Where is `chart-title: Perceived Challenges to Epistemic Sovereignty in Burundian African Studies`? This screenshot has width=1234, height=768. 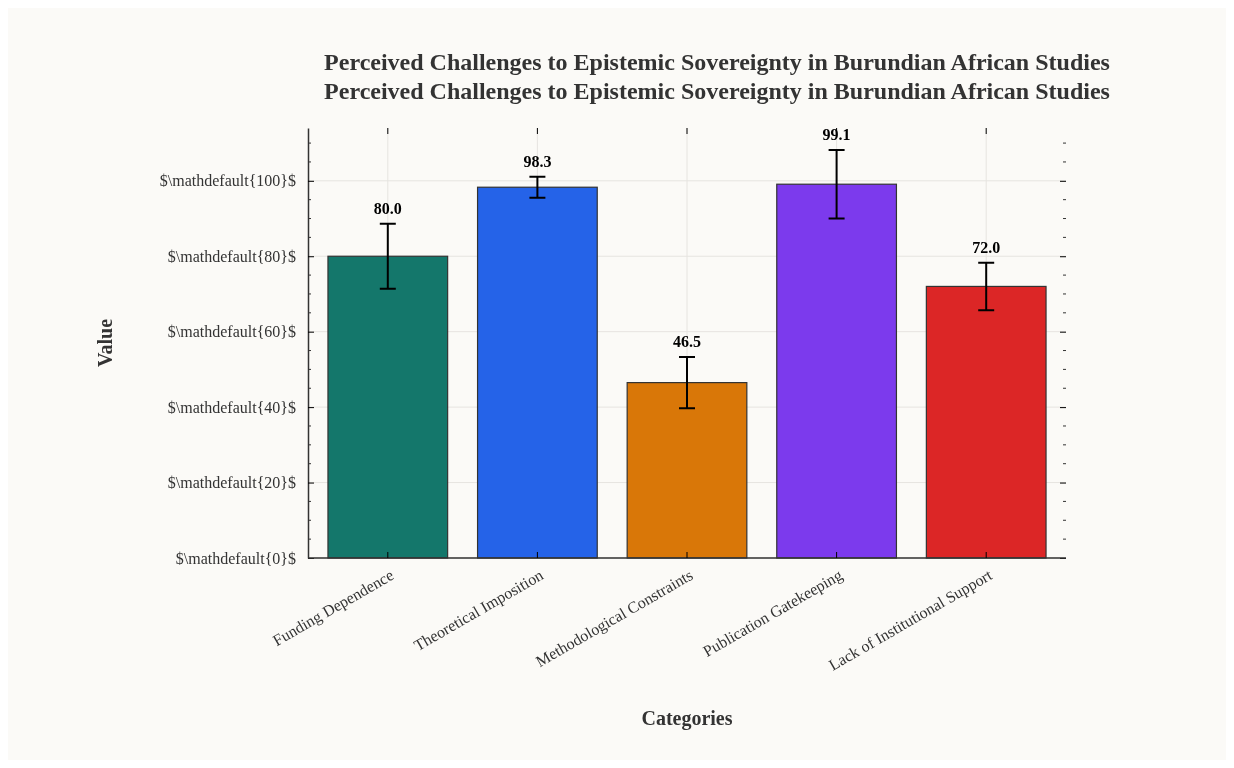
chart-title: Perceived Challenges to Epistemic Sovereignty in Burundian African Studies is located at coordinates (717, 62).